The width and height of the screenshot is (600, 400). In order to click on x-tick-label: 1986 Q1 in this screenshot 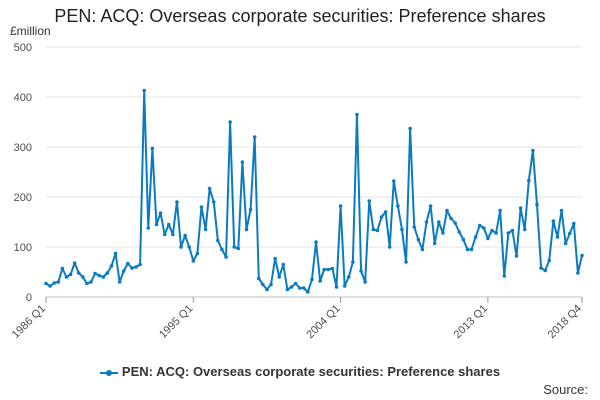, I will do `click(29, 322)`.